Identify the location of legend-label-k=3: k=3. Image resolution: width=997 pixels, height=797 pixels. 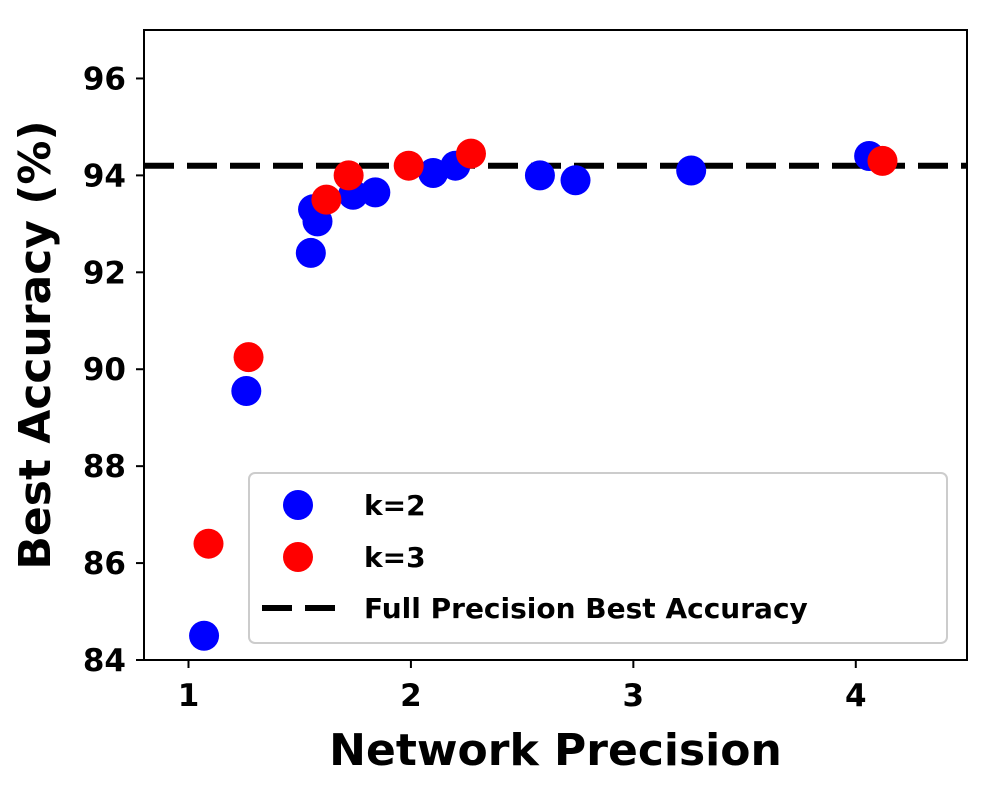
(395, 557).